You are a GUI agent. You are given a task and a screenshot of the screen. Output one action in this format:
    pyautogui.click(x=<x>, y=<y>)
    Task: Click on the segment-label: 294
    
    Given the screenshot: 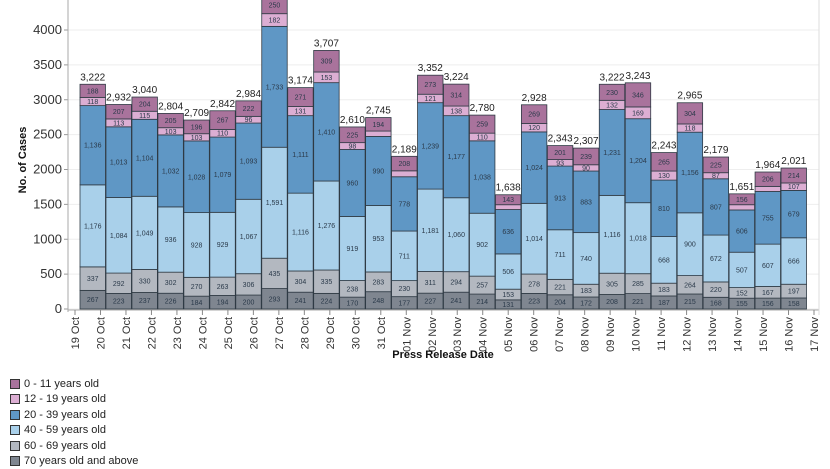 What is the action you would take?
    pyautogui.click(x=456, y=282)
    